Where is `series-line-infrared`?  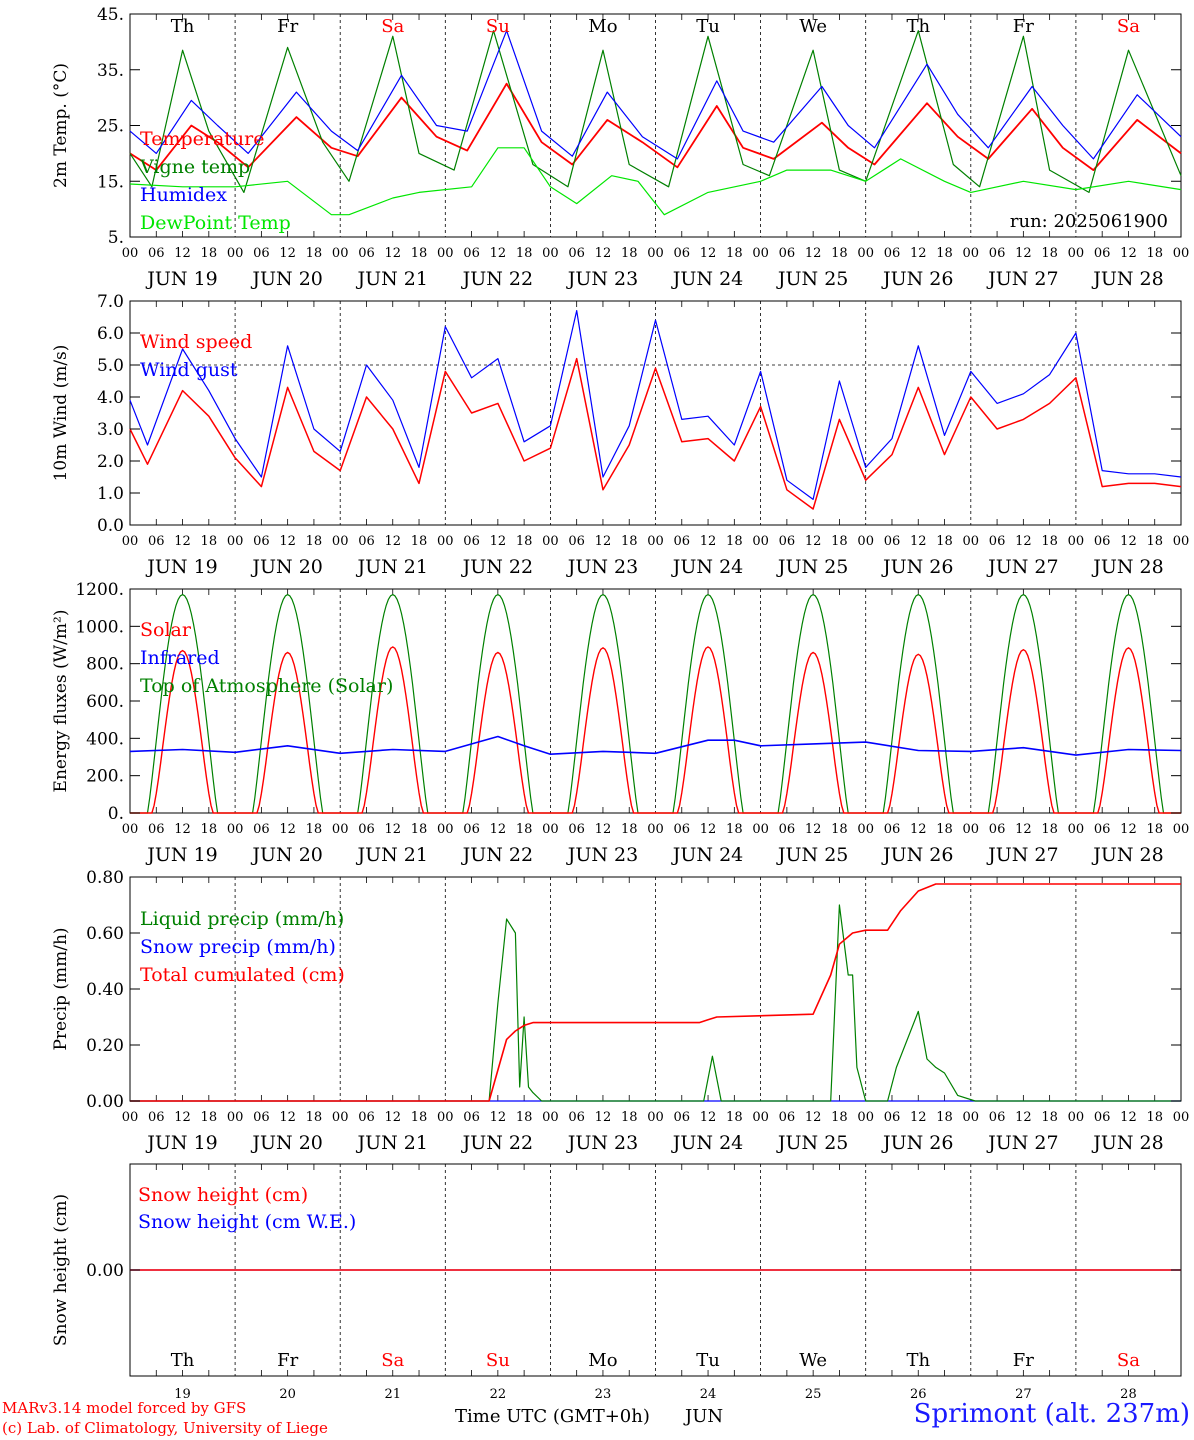
series-line-infrared is located at coordinates (655, 745).